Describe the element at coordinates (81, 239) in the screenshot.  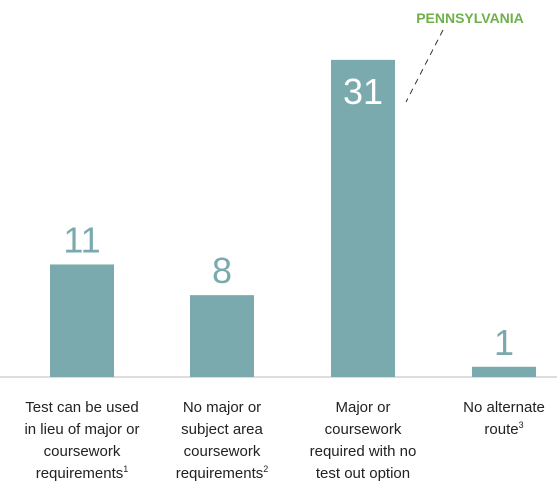
I see `value-label: 11` at that location.